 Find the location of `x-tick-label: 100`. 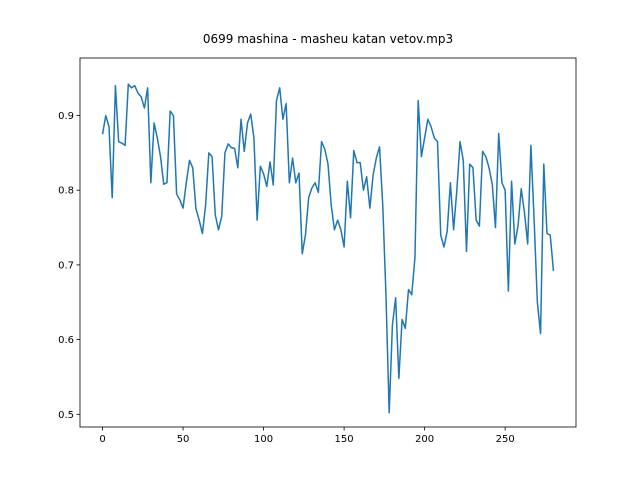

x-tick-label: 100 is located at coordinates (263, 439).